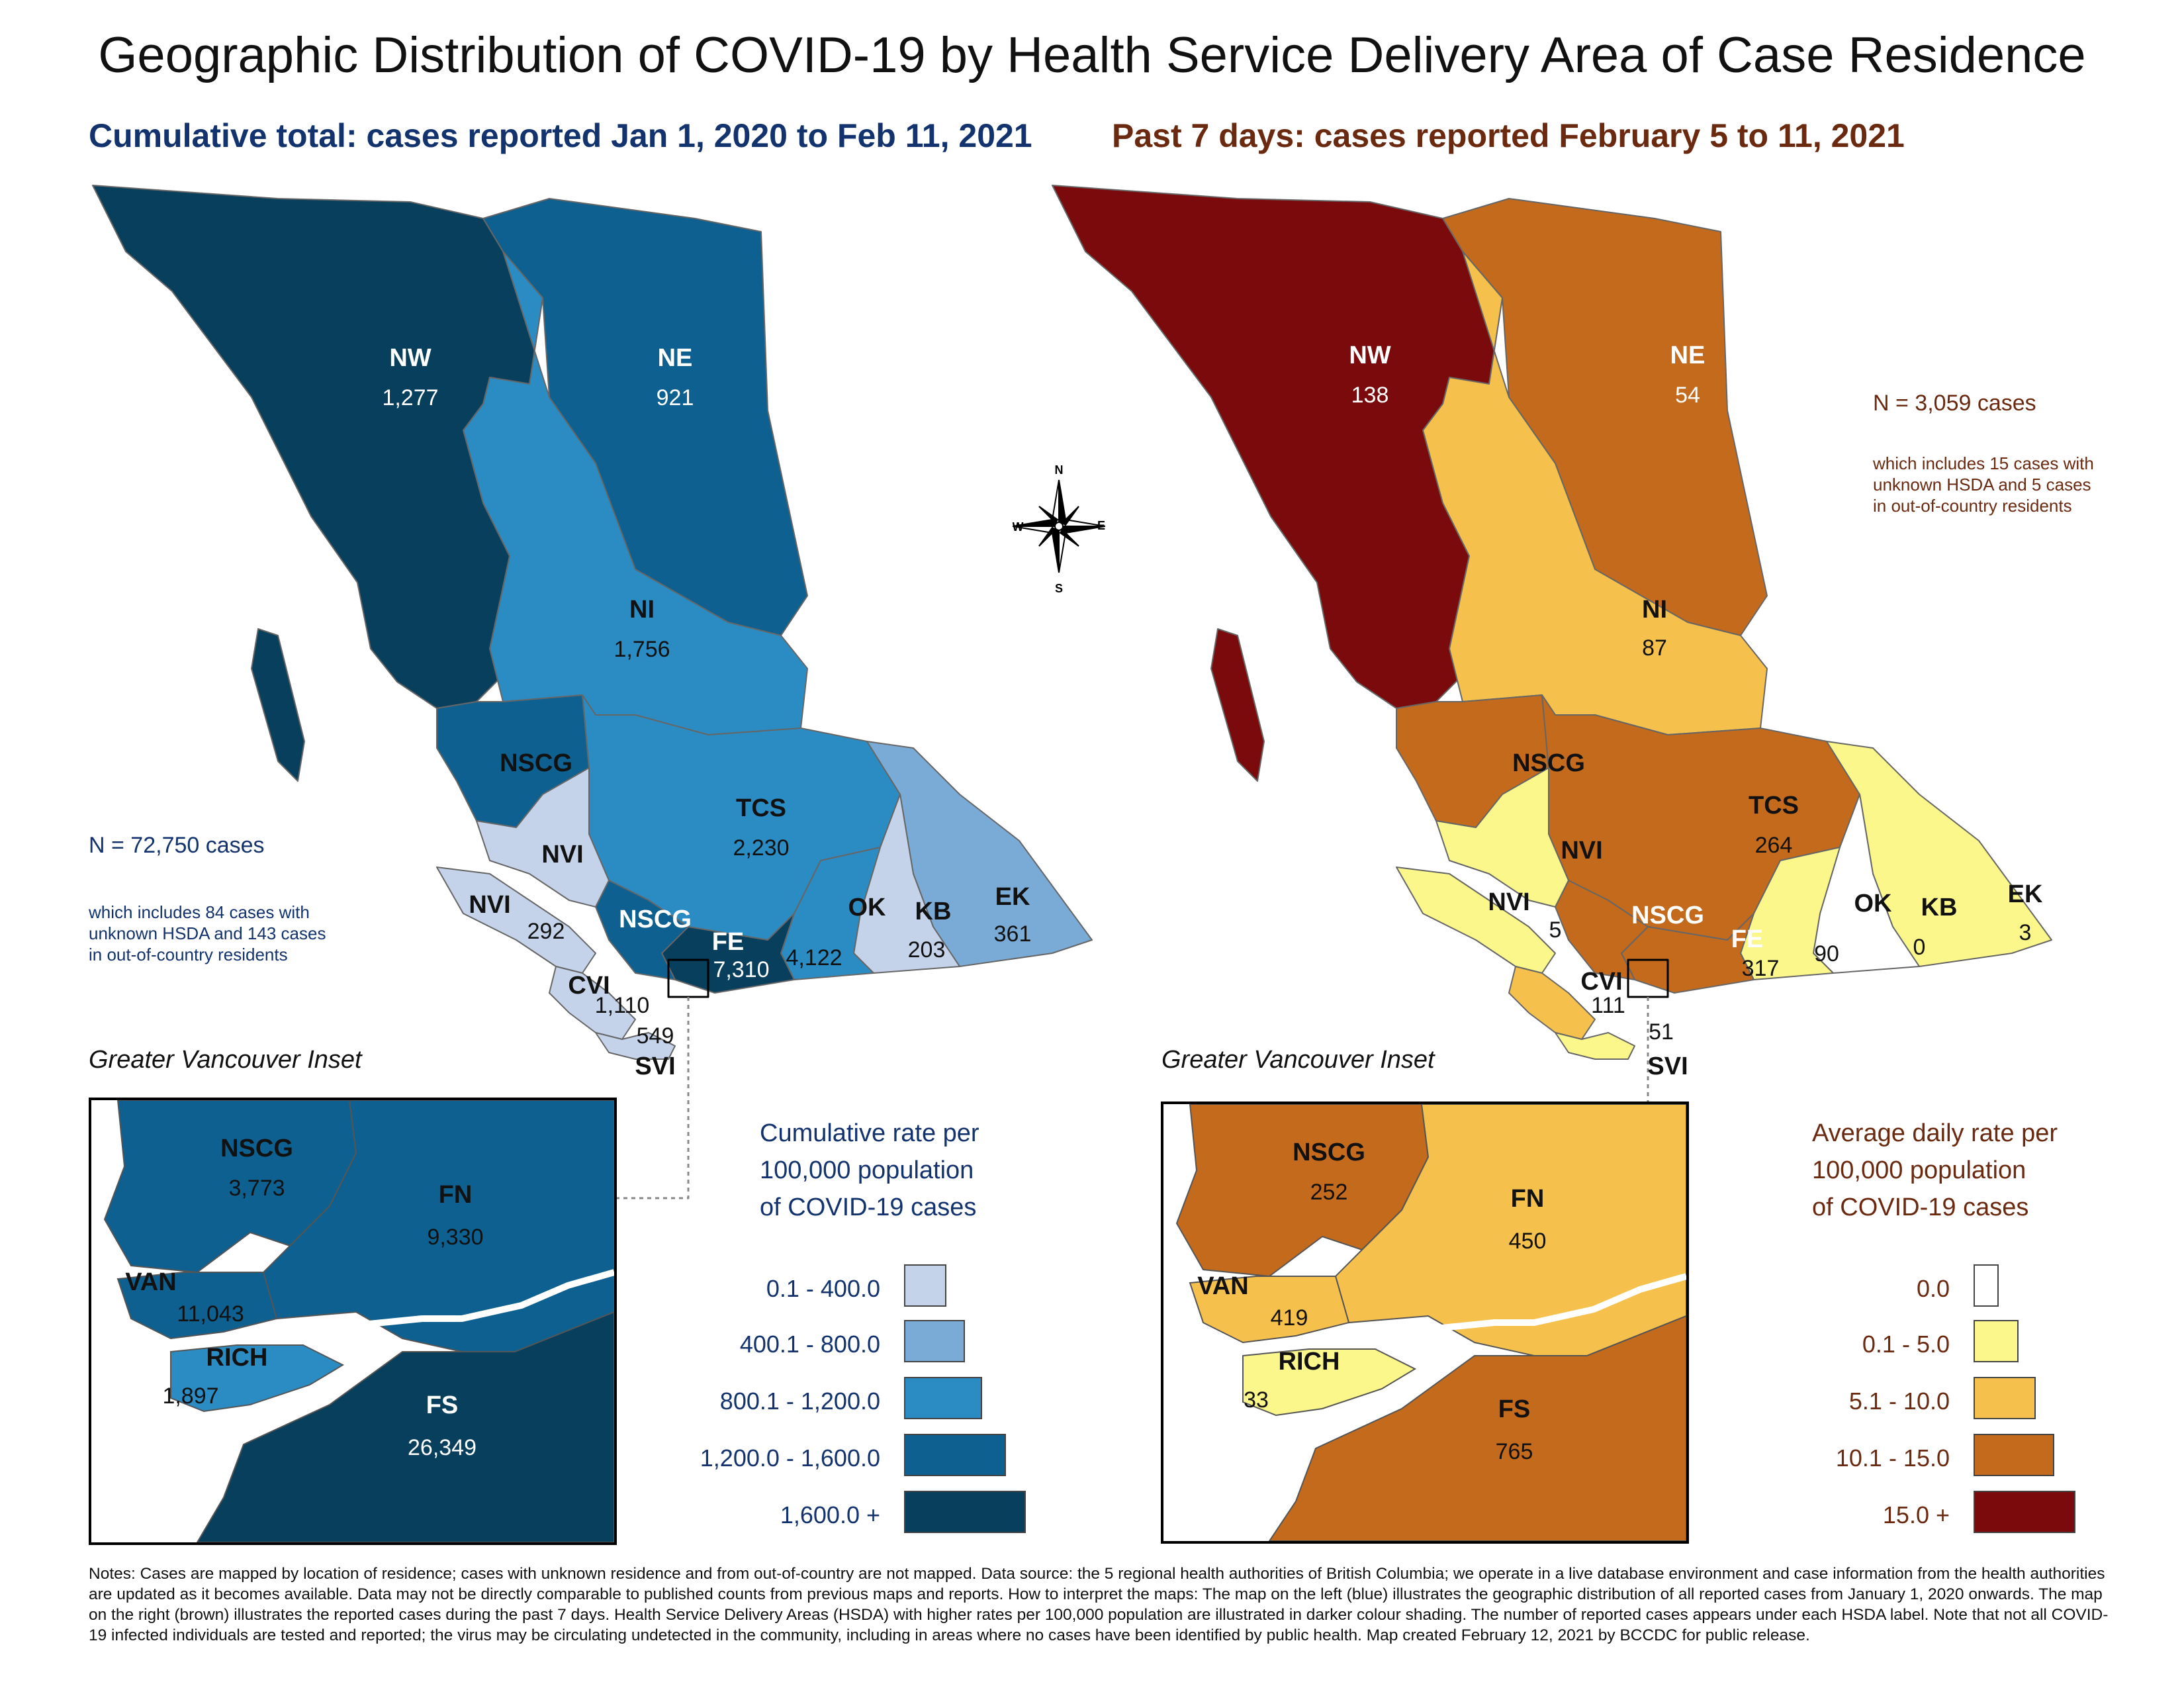 The height and width of the screenshot is (1688, 2184). Describe the element at coordinates (353, 1312) in the screenshot. I see `left-inset-river` at that location.